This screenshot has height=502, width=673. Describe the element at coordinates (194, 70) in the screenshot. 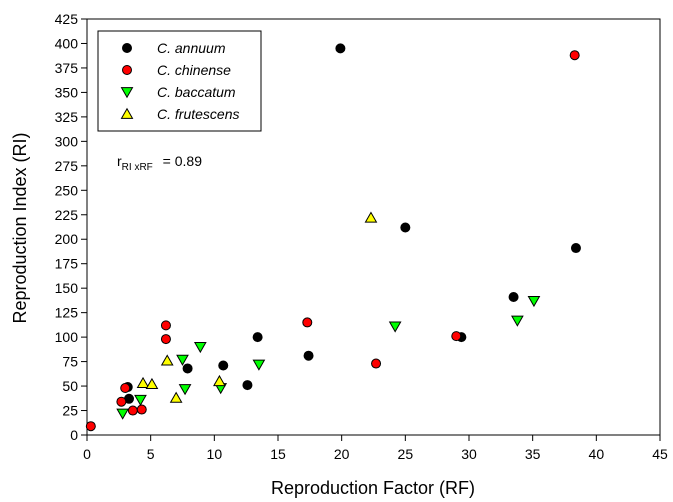

I see `legend-label: C. chinense` at that location.